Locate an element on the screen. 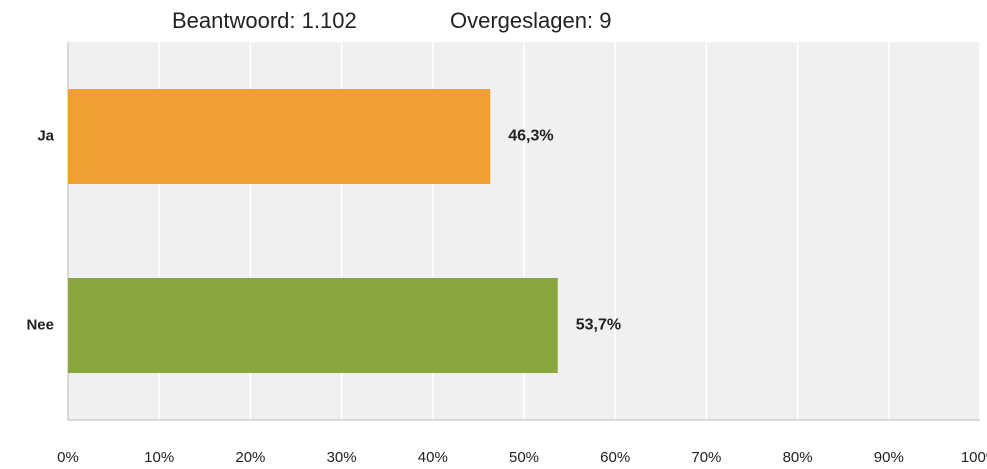 This screenshot has height=469, width=987. value-label: 53,7% is located at coordinates (598, 325).